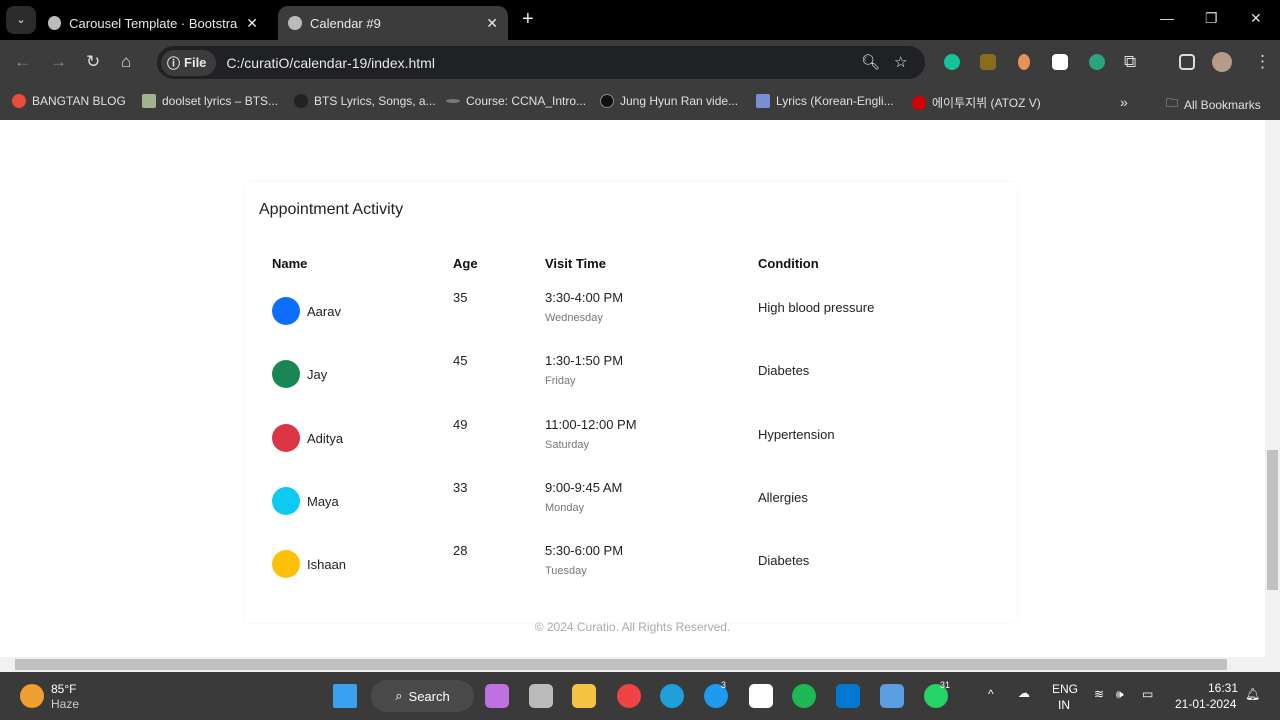 The image size is (1280, 720). I want to click on column-header-name: Name, so click(290, 263).